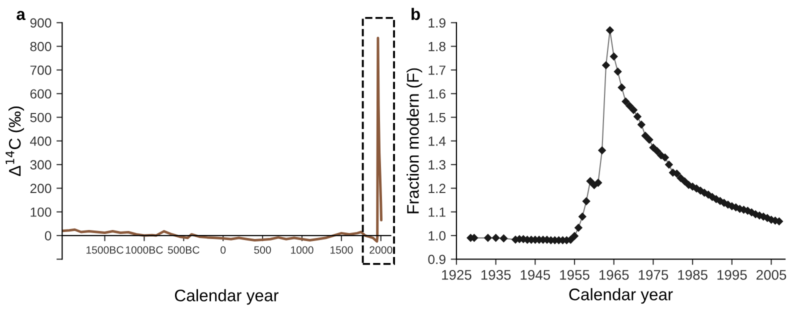 This screenshot has height=324, width=797. Describe the element at coordinates (437, 94) in the screenshot. I see `y-tick-label: 1.6` at that location.